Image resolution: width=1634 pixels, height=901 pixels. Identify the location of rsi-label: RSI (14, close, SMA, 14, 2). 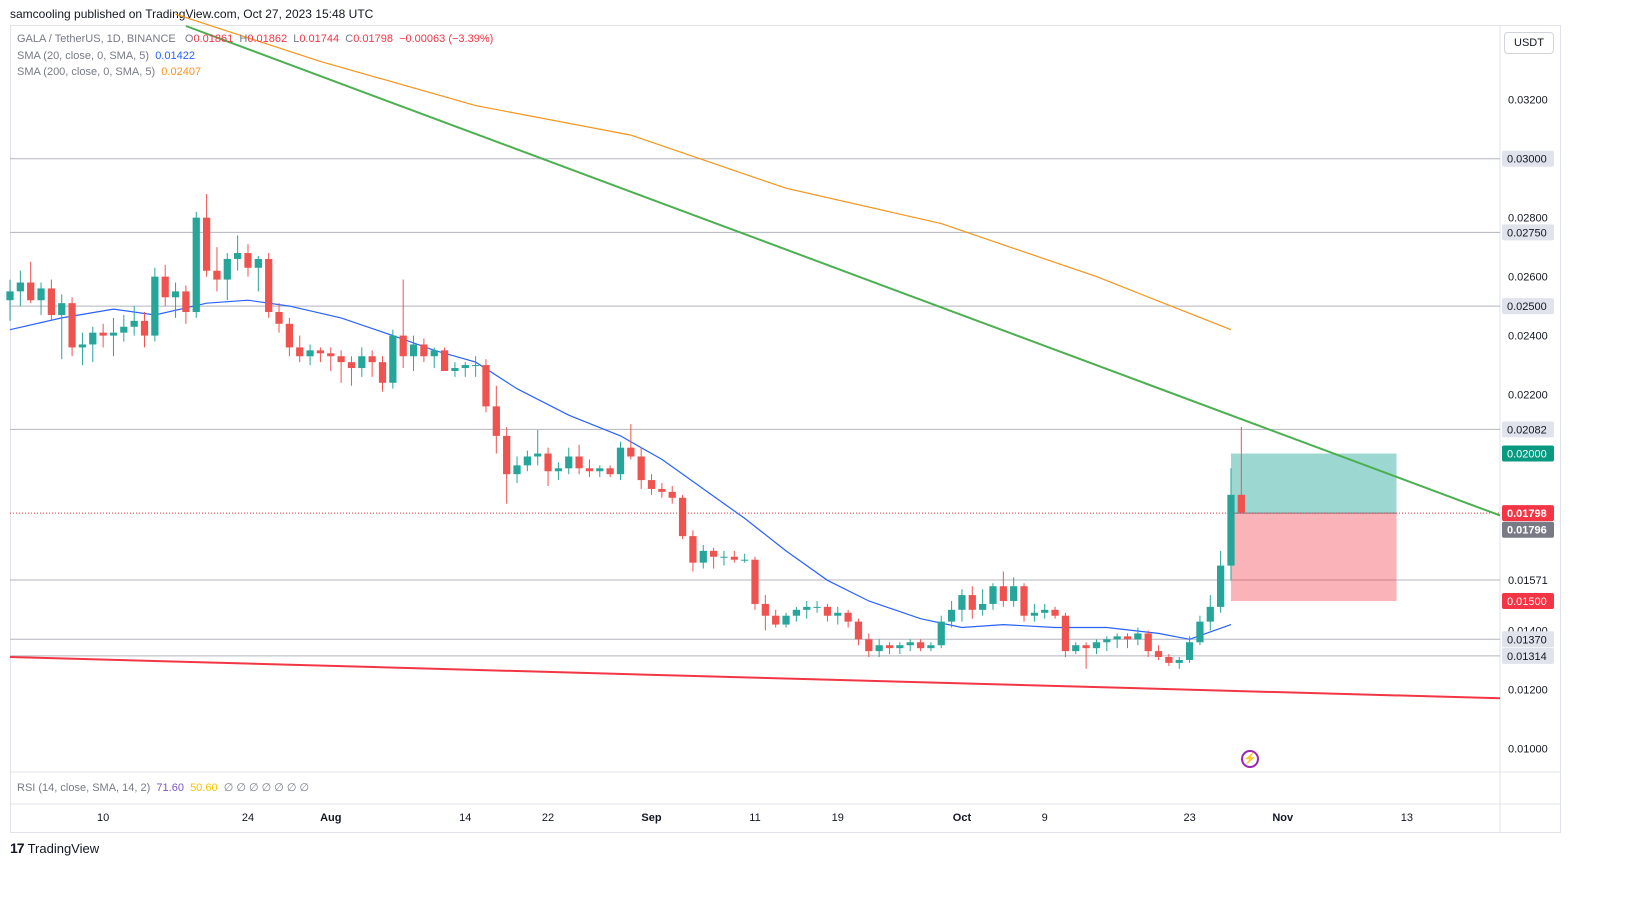
(84, 788).